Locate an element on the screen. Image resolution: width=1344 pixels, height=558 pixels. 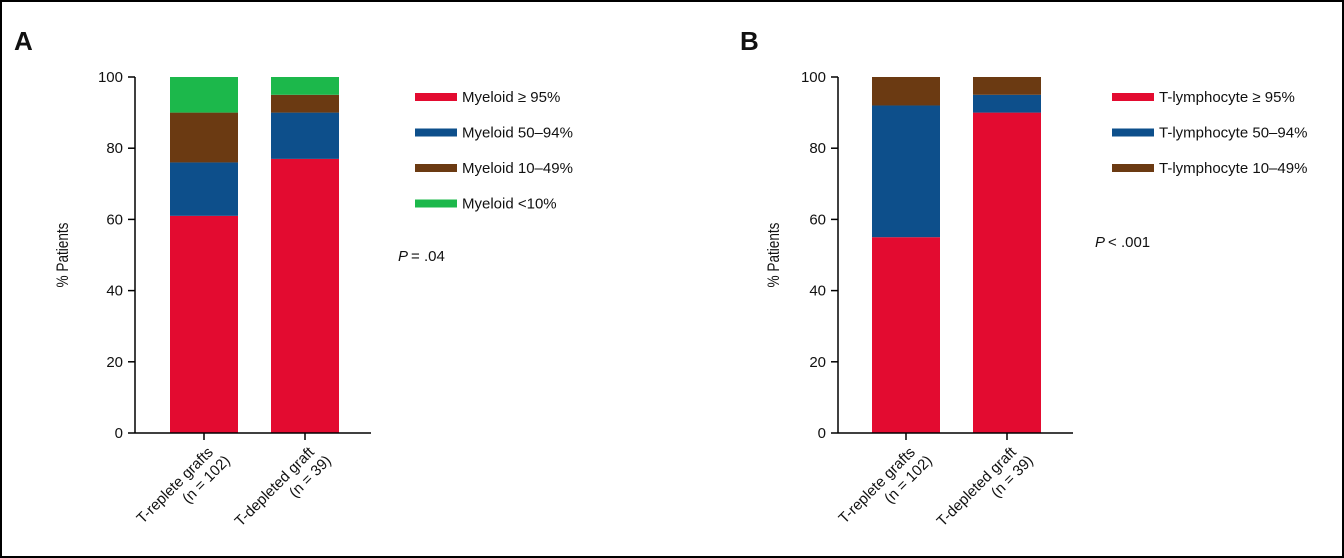
legend-label: Myeloid 10–49% is located at coordinates (517, 168).